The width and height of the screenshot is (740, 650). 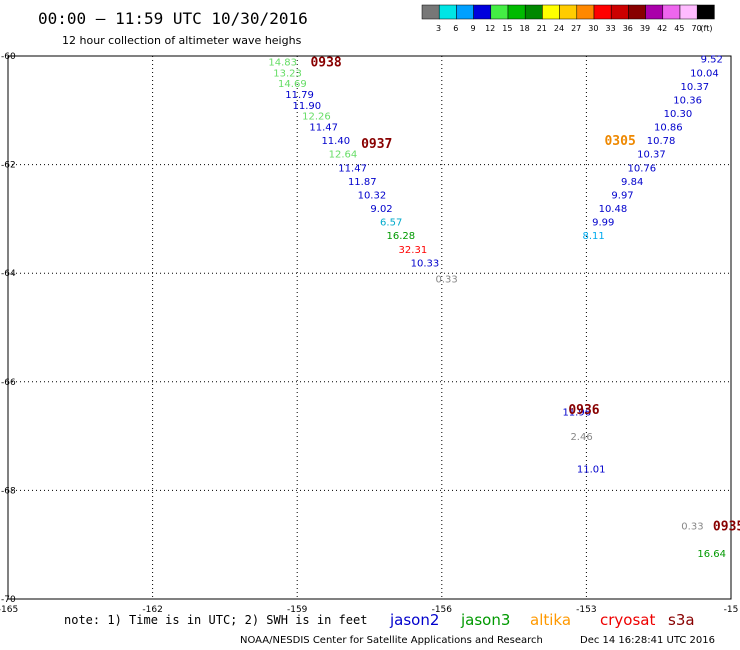 I want to click on legend-tick-label: 12, so click(x=490, y=28).